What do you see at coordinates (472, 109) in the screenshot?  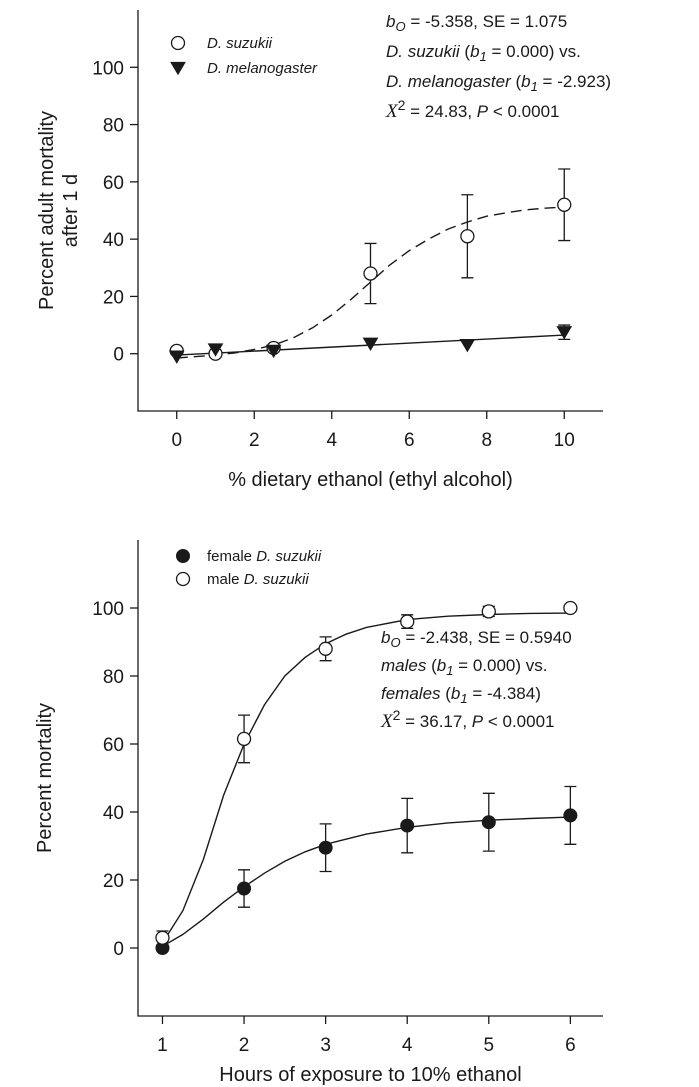 I see `stats-annotation-line: X2 = 24.83, P < 0.0001` at bounding box center [472, 109].